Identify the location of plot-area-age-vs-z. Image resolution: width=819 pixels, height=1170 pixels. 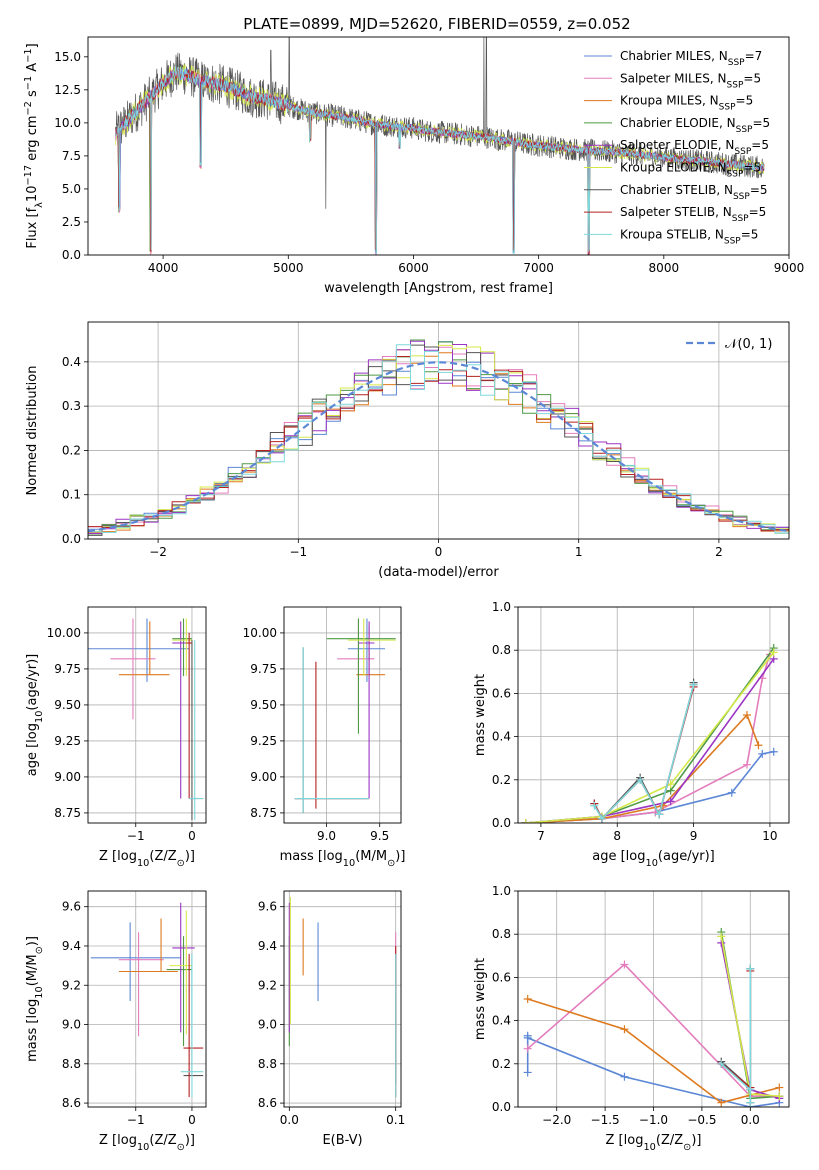
(146, 719).